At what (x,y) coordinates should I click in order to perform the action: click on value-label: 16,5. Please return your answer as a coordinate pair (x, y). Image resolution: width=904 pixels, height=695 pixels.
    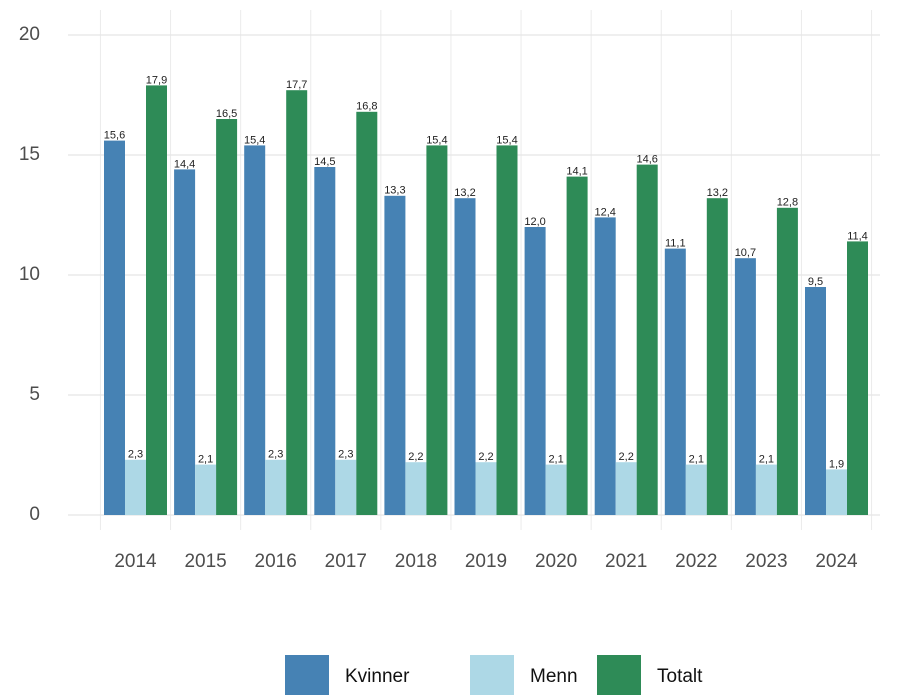
    Looking at the image, I should click on (226, 114).